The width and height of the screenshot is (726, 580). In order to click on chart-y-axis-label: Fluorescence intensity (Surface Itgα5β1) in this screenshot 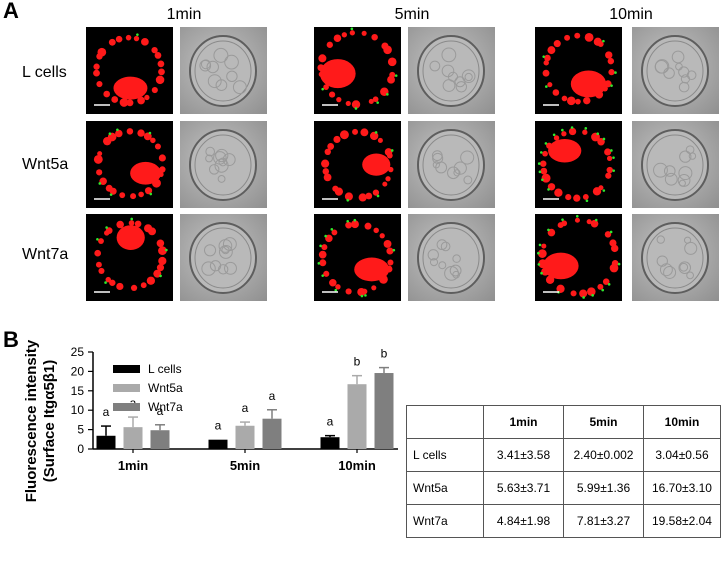, I will do `click(41, 421)`.